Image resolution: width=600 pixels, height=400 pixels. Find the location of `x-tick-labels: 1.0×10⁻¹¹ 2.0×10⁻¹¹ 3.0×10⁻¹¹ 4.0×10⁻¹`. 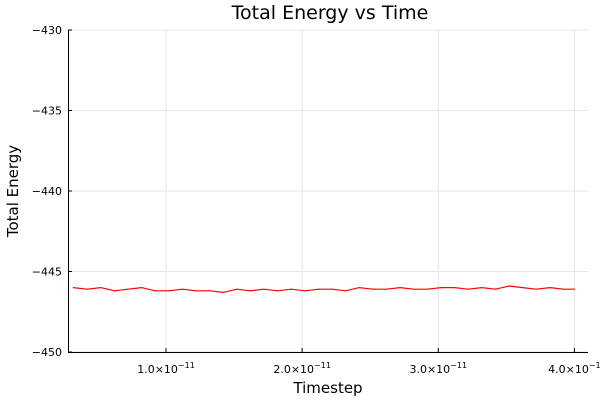

x-tick-labels: 1.0×10⁻¹¹ 2.0×10⁻¹¹ 3.0×10⁻¹¹ 4.0×10⁻¹ is located at coordinates (368, 362).